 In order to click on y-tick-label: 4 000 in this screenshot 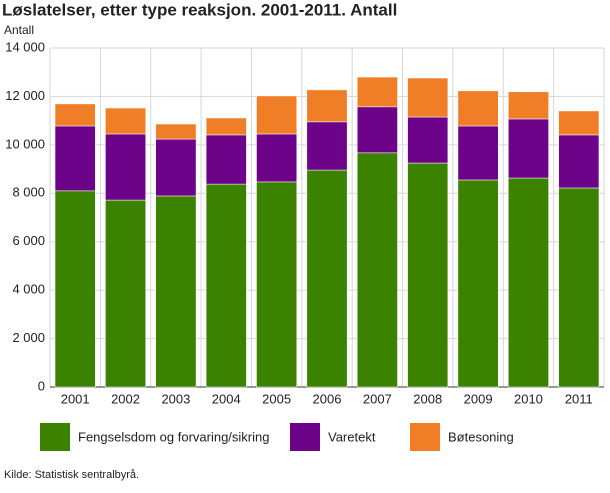, I will do `click(28, 289)`.